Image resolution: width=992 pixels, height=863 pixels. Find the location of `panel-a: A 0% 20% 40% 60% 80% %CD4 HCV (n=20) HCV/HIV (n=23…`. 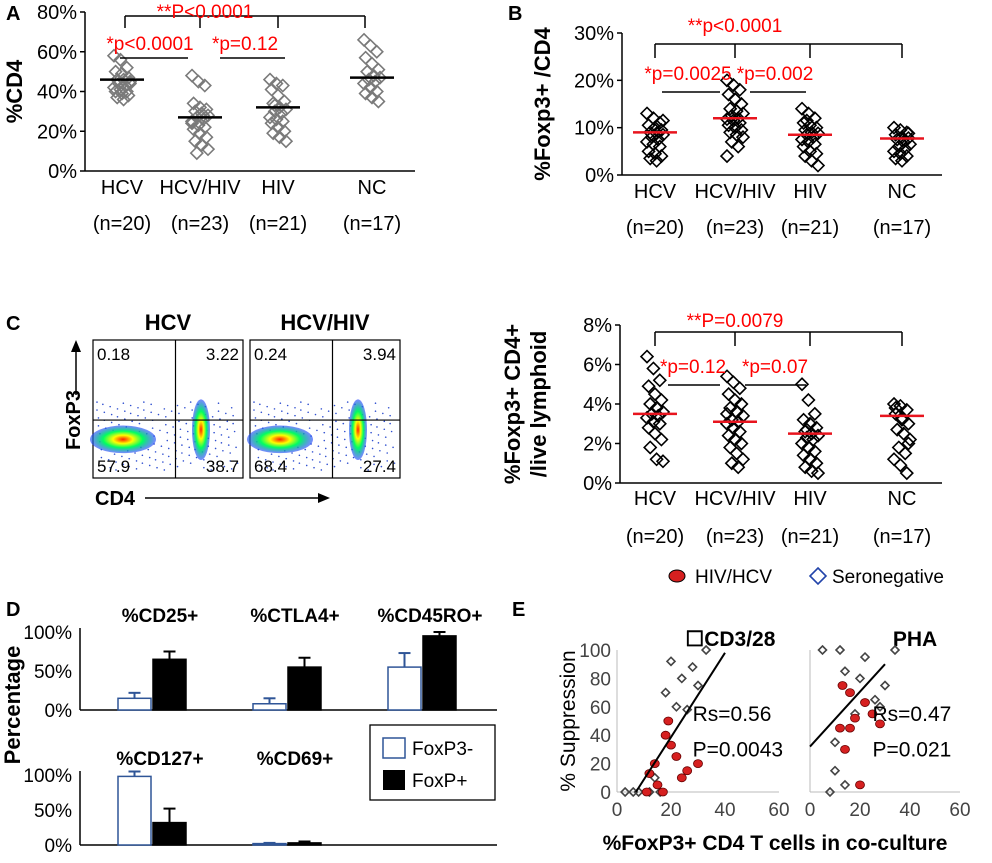

panel-a: A 0% 20% 40% 60% 80% %CD4 HCV (n=20) HCV/HIV (n=23… is located at coordinates (208, 118).